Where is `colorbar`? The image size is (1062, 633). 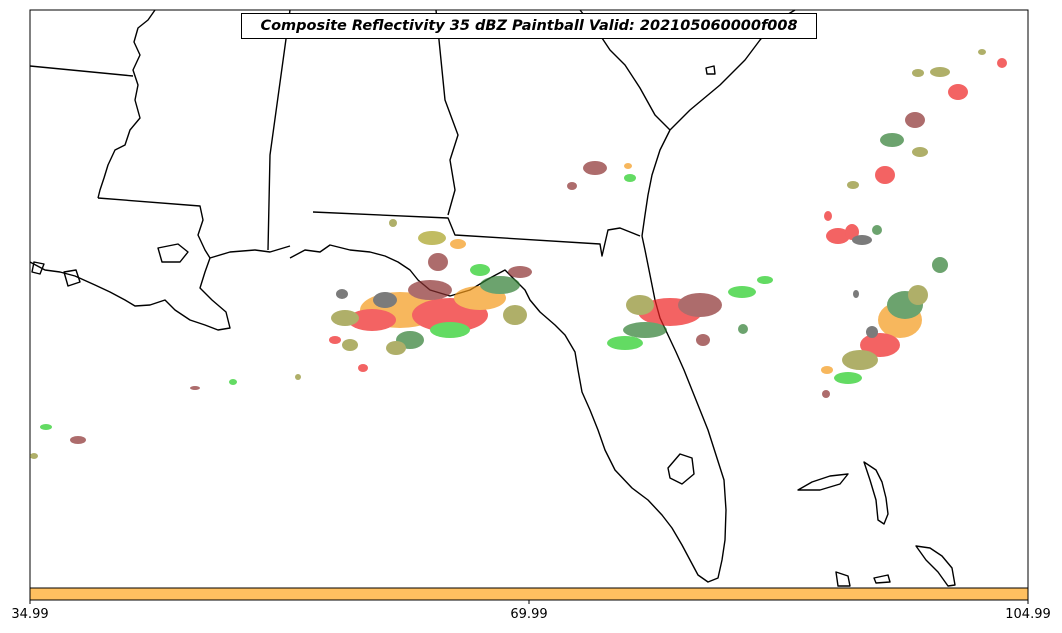 colorbar is located at coordinates (529, 594).